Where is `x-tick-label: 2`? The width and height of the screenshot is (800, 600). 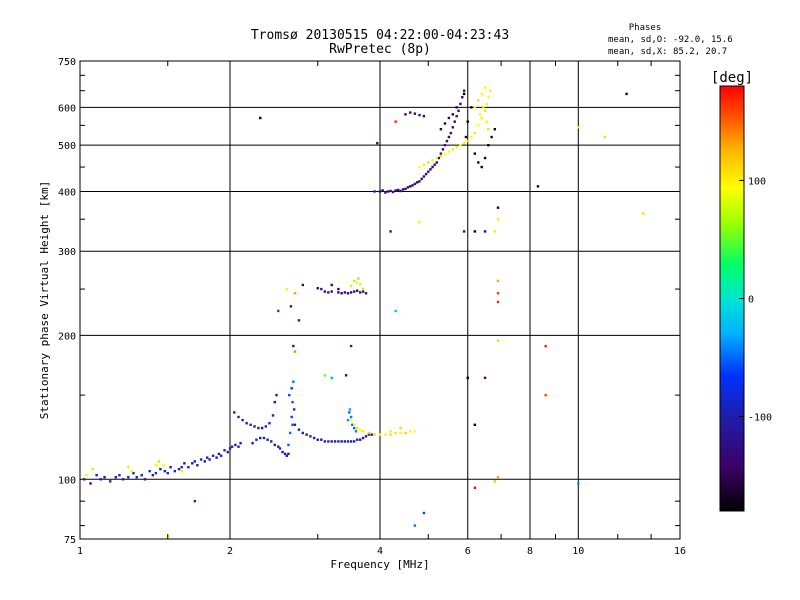 x-tick-label: 2 is located at coordinates (230, 551).